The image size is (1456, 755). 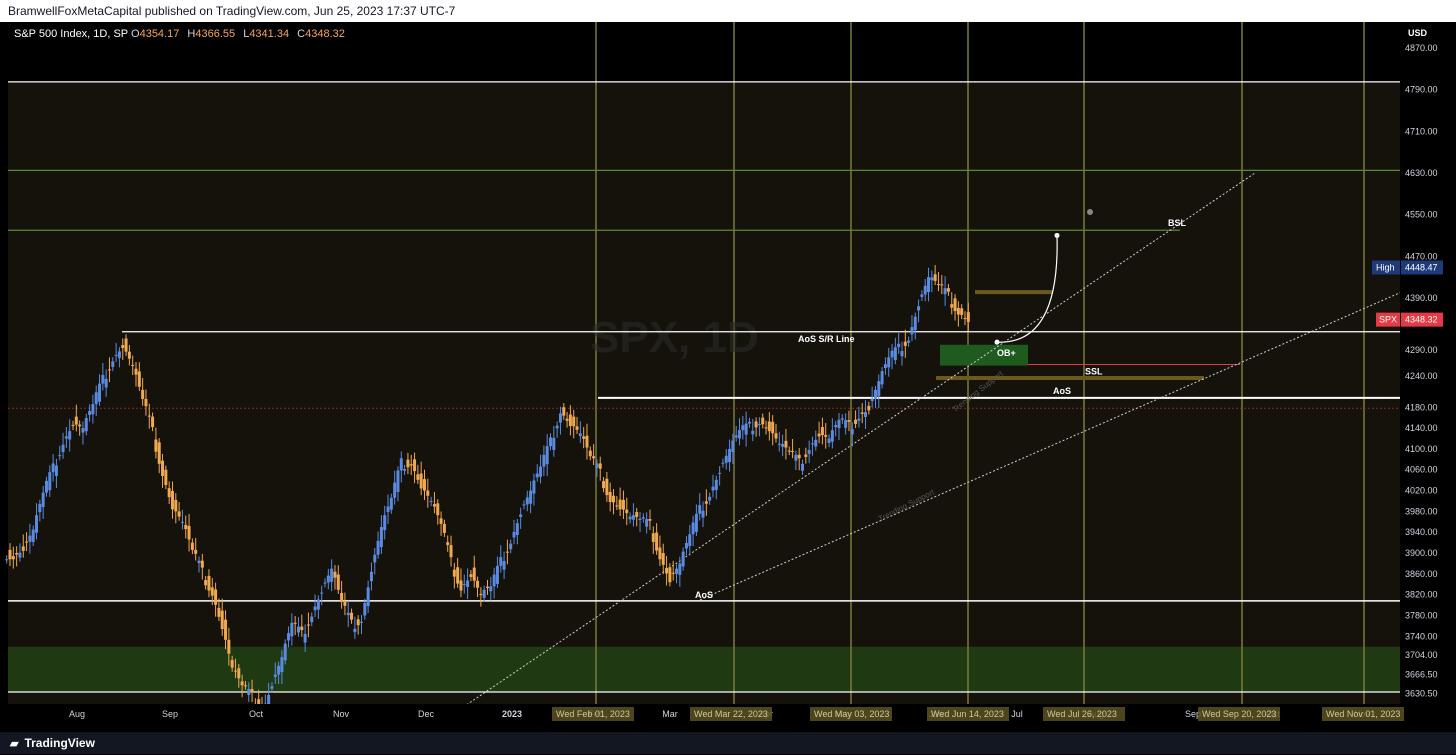 I want to click on projection-start, so click(x=997, y=342).